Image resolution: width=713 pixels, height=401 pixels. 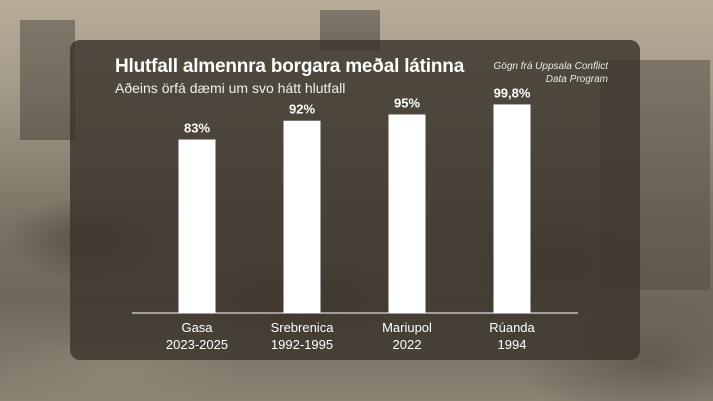 What do you see at coordinates (302, 344) in the screenshot?
I see `category-period-label: 1992-1995` at bounding box center [302, 344].